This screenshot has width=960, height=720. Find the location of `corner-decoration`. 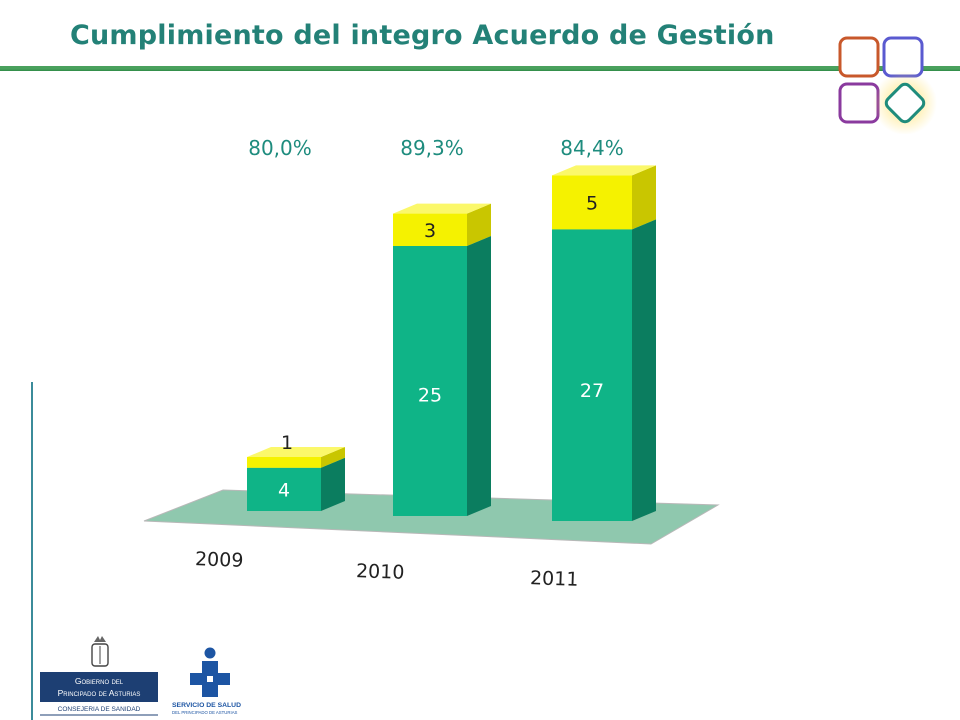

corner-decoration is located at coordinates (887, 85).